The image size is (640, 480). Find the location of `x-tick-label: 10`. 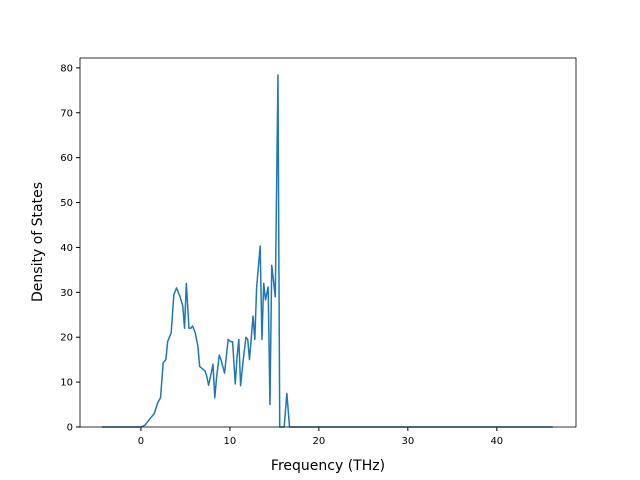

x-tick-label: 10 is located at coordinates (230, 441).